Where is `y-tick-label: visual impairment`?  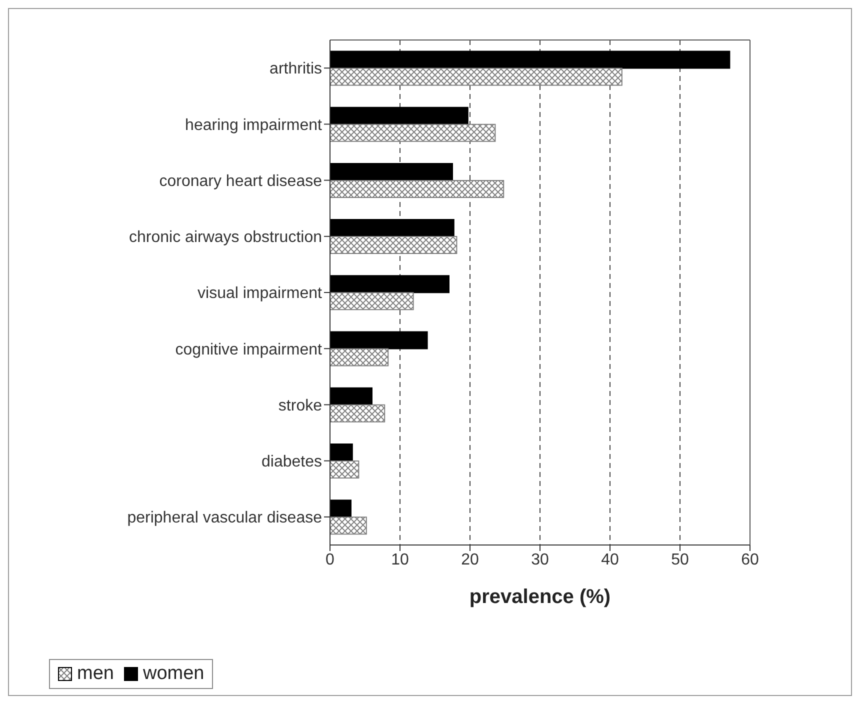 y-tick-label: visual impairment is located at coordinates (260, 293).